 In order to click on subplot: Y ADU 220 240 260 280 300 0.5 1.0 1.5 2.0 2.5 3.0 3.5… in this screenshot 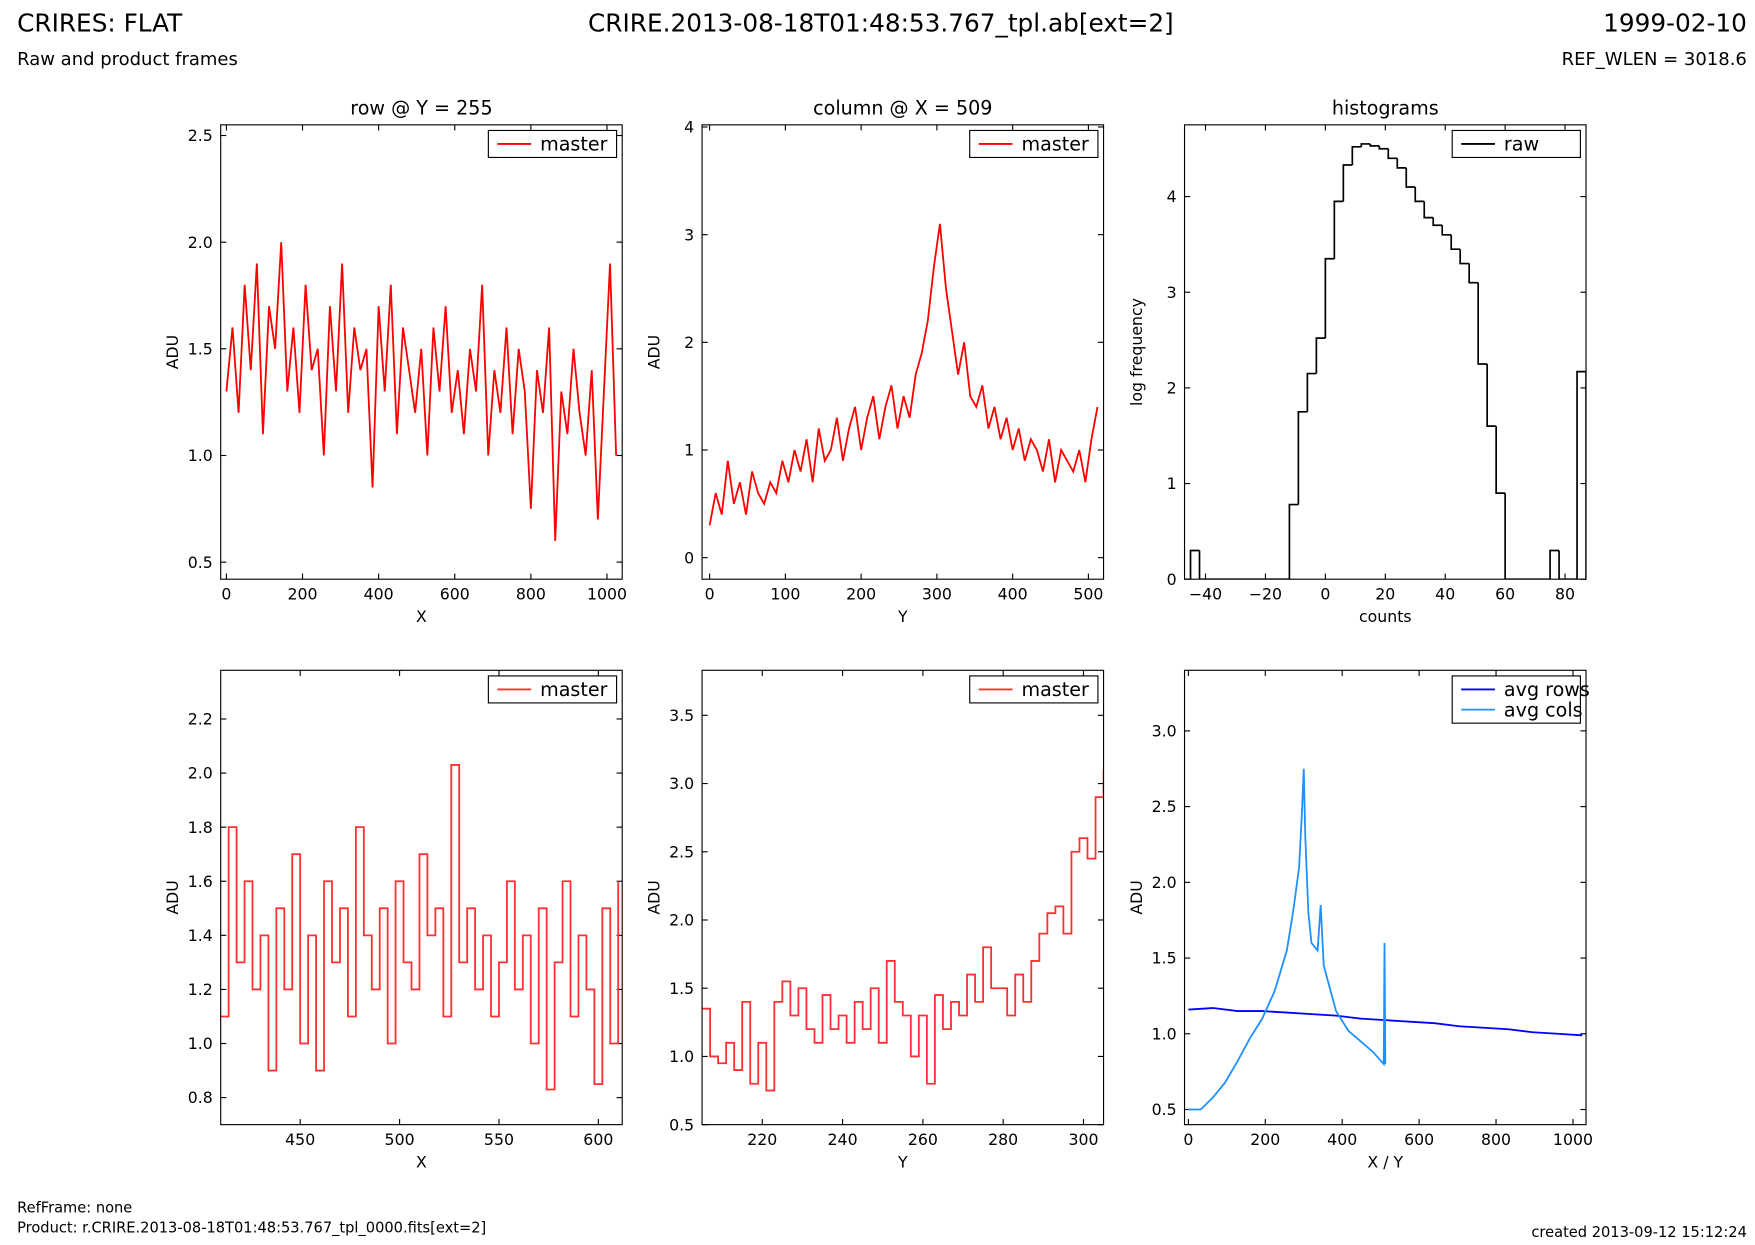, I will do `click(874, 920)`.